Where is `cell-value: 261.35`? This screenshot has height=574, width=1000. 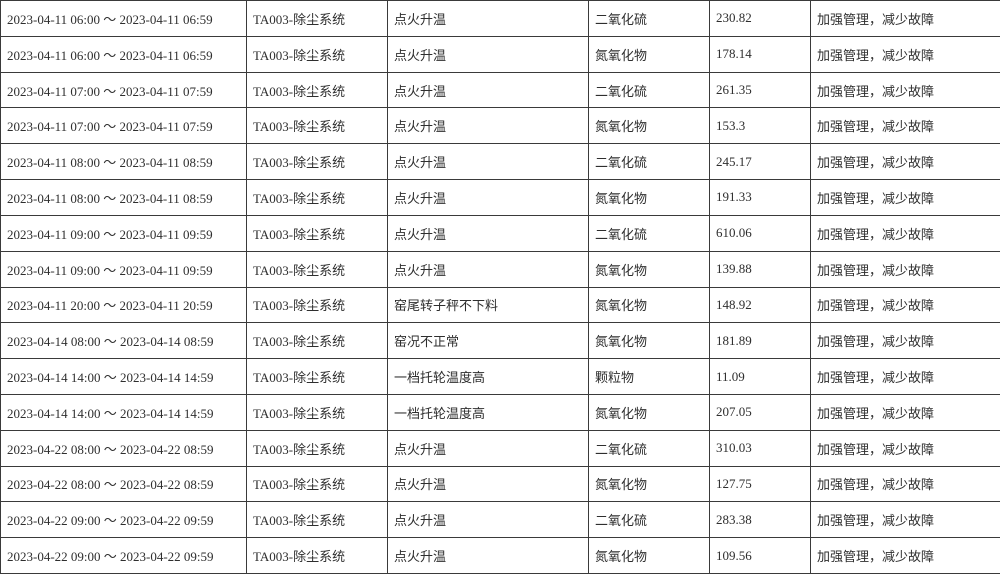
cell-value: 261.35 is located at coordinates (760, 90).